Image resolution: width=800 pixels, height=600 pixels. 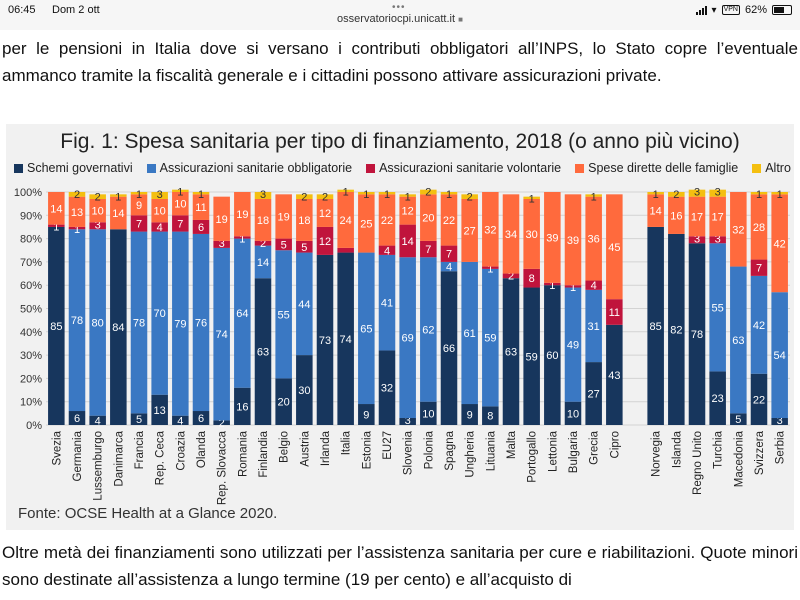 What do you see at coordinates (470, 334) in the screenshot?
I see `data-label: 61` at bounding box center [470, 334].